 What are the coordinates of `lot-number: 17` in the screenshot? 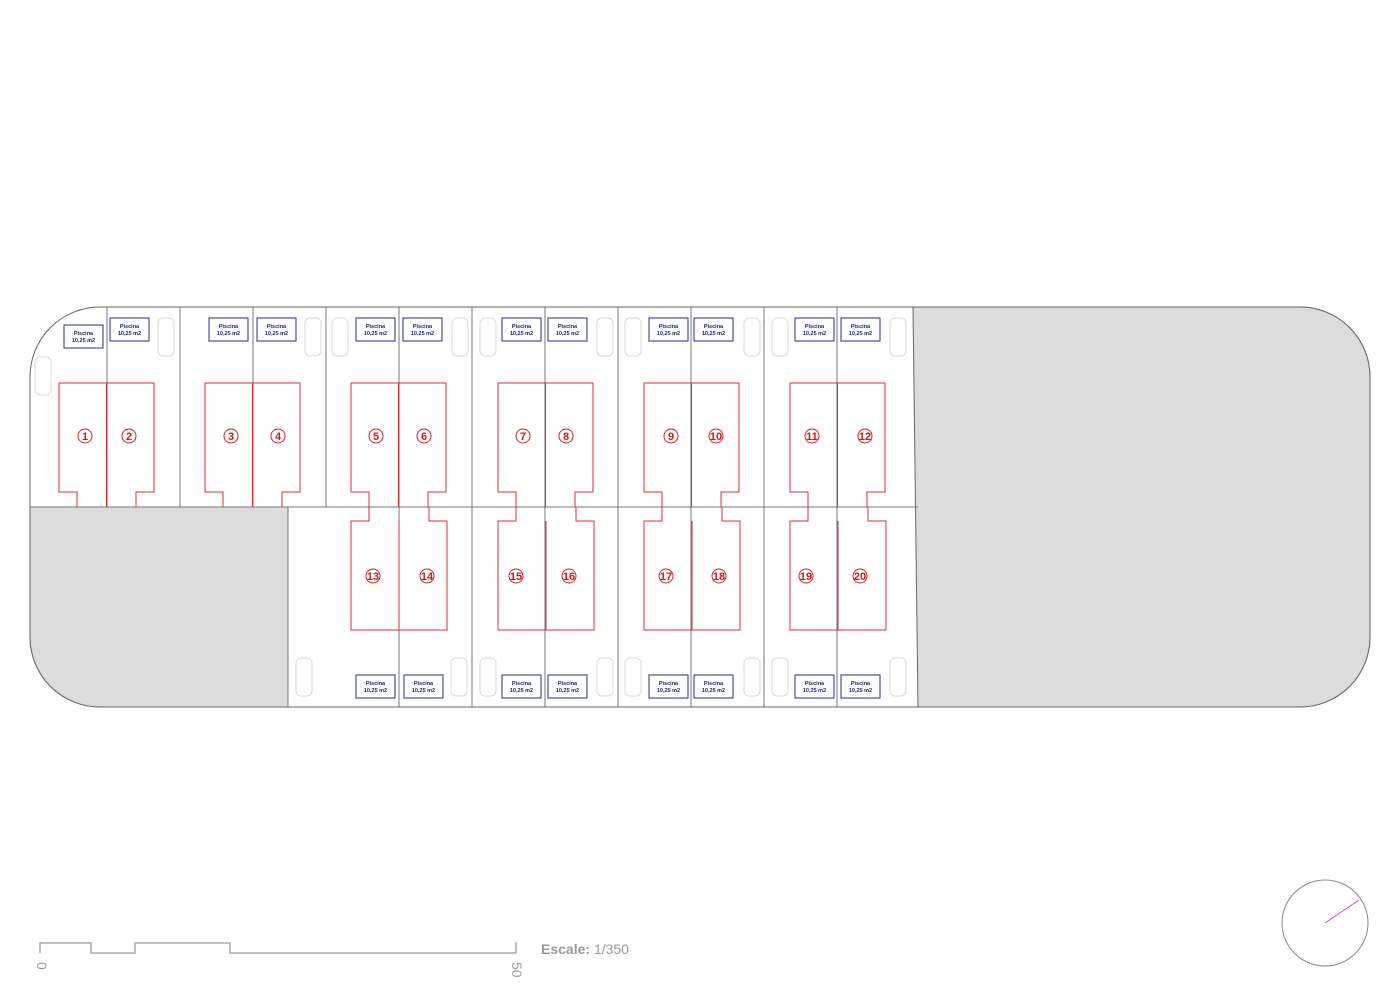 It's located at (666, 577).